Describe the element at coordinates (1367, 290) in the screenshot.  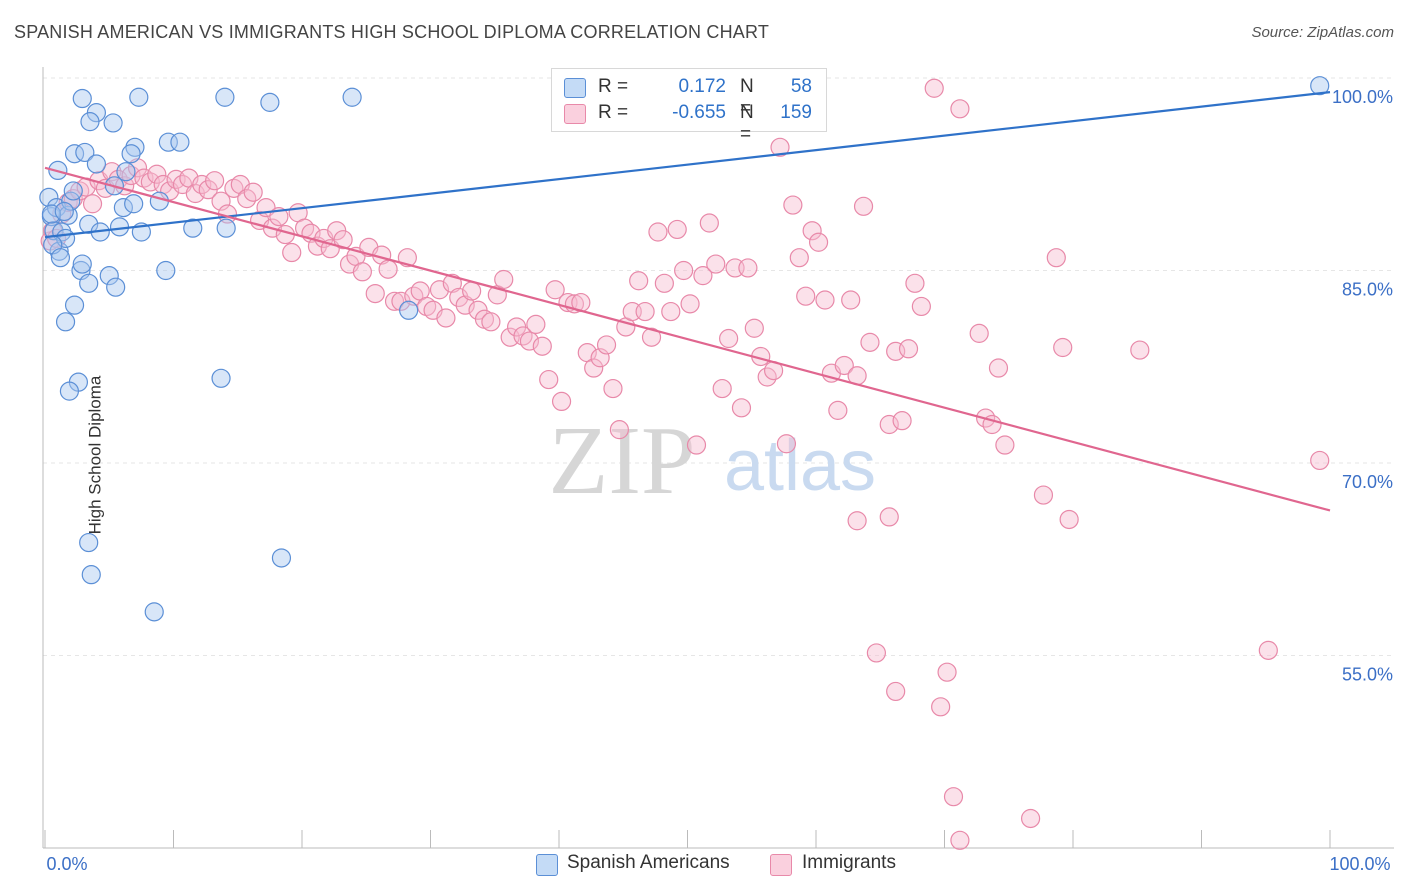
I see `y-tick-label: 85.0%` at that location.